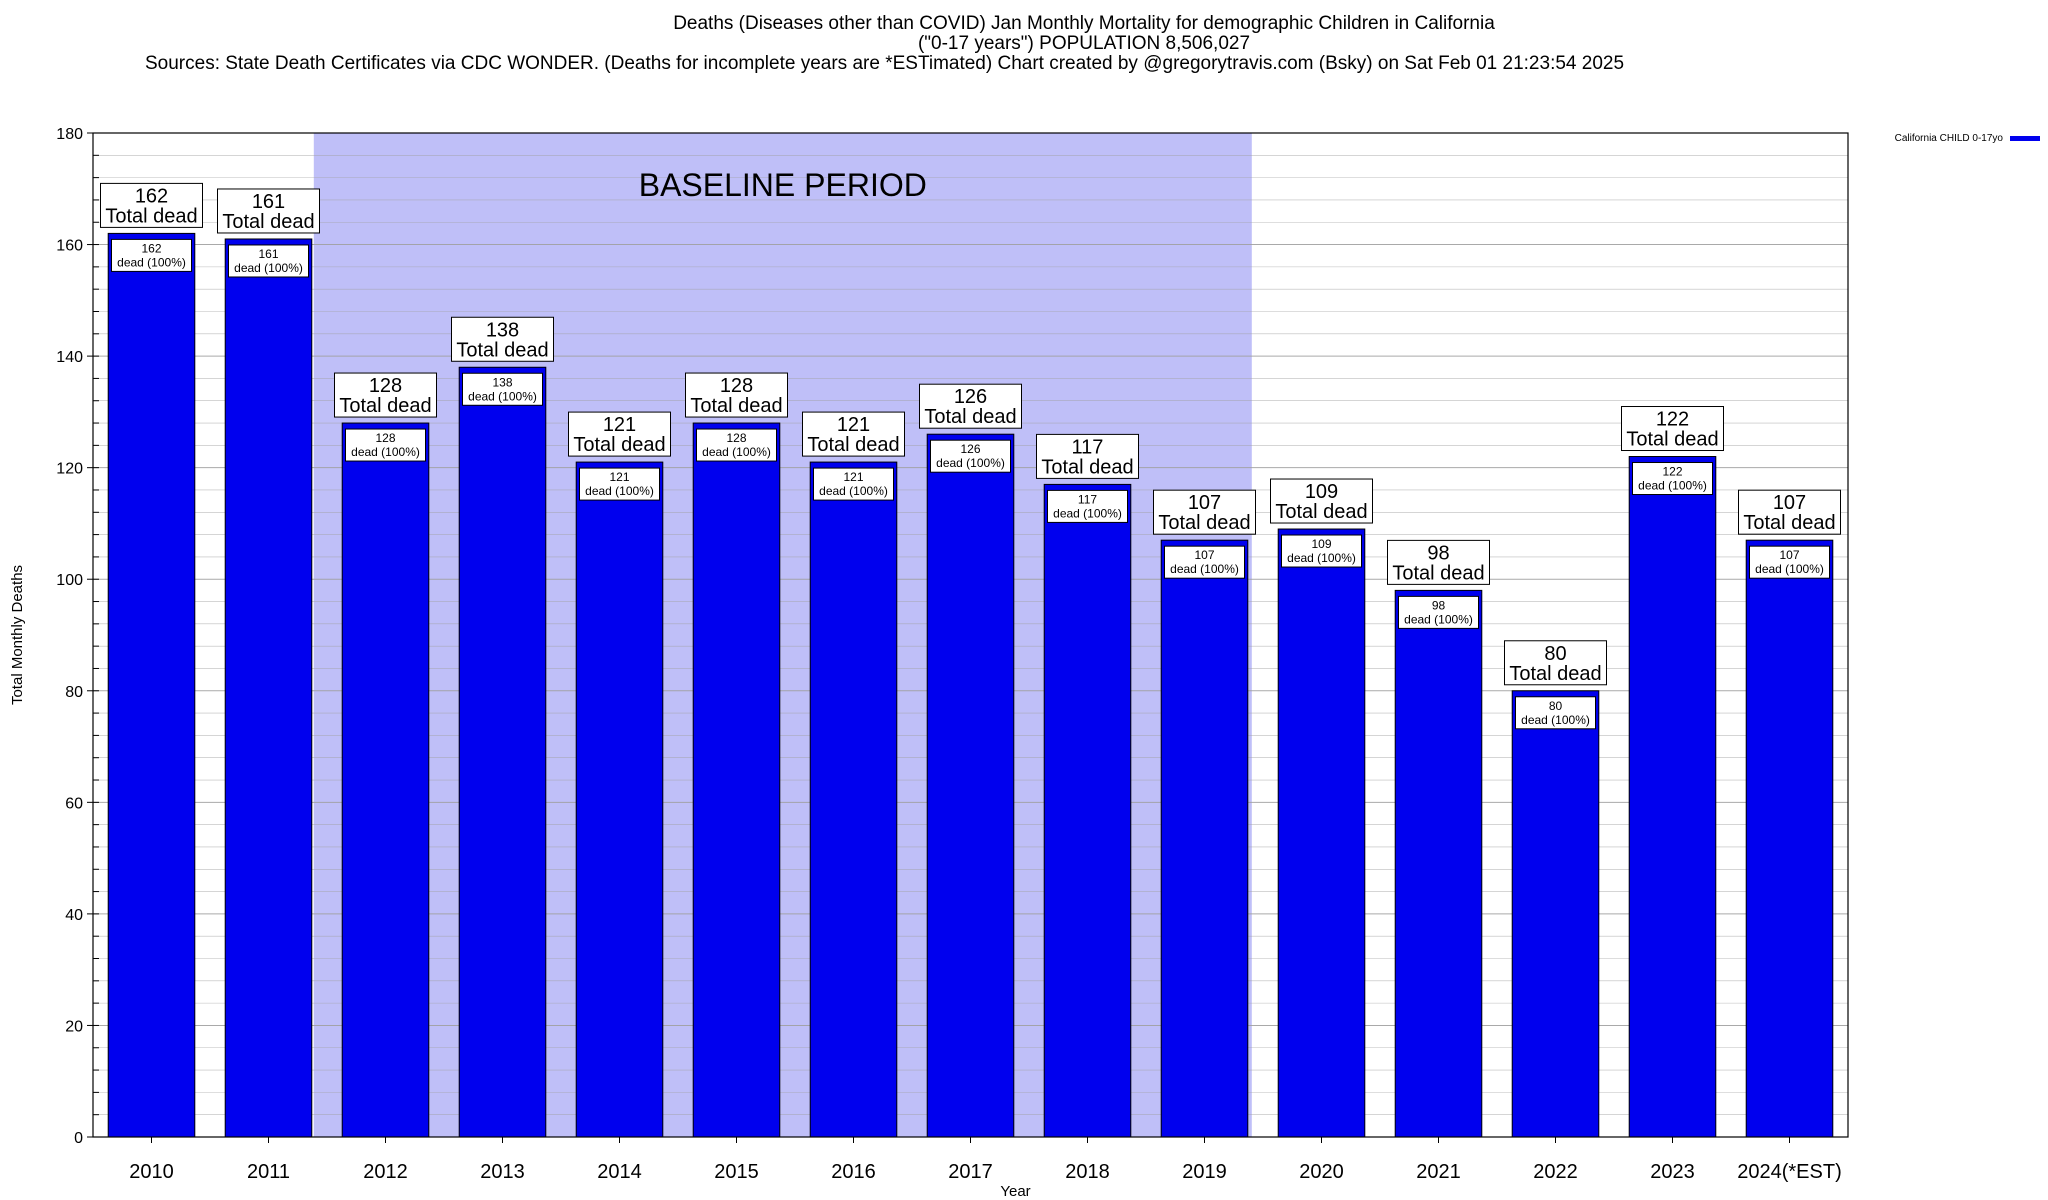 The image size is (2048, 1200). Describe the element at coordinates (151, 196) in the screenshot. I see `bar-total-value: 162` at that location.